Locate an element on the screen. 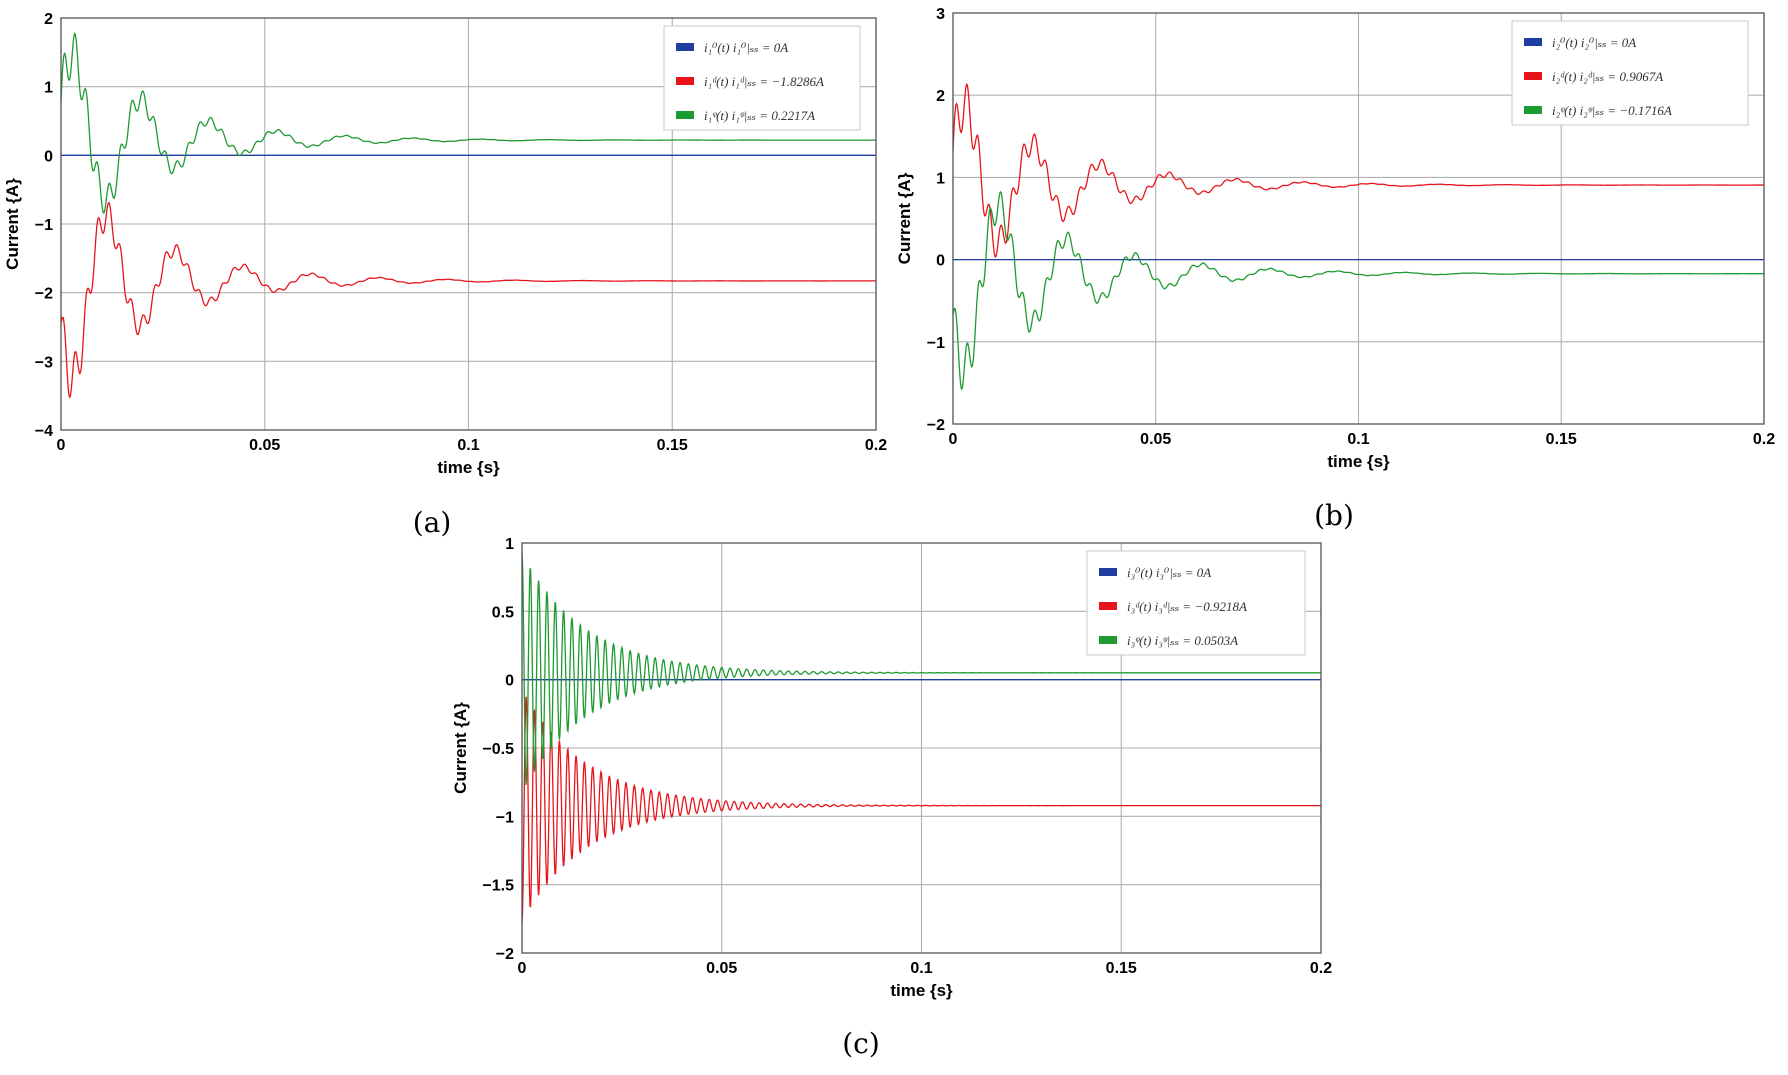 The height and width of the screenshot is (1075, 1788). y-tick-label: −1.5 is located at coordinates (498, 886).